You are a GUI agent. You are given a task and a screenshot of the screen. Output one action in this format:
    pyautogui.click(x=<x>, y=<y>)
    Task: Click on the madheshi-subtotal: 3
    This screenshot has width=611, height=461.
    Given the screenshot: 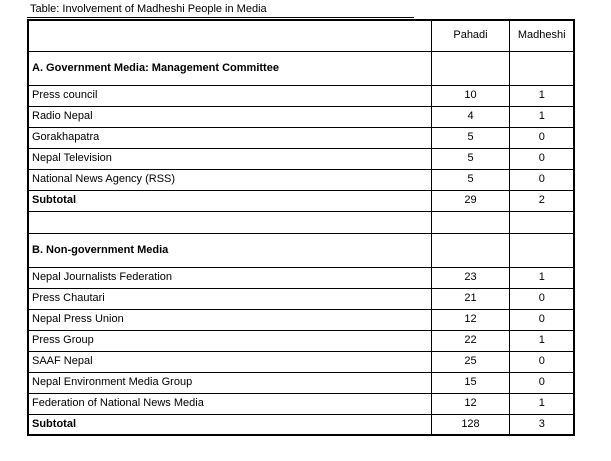 What is the action you would take?
    pyautogui.click(x=541, y=424)
    